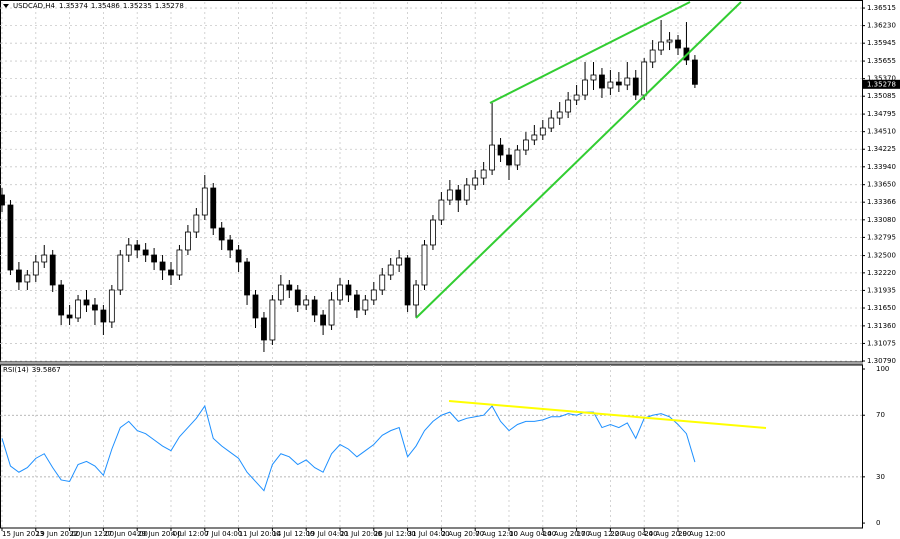 The image size is (900, 539). I want to click on x-tick-label: 26 Jul 12:00, so click(395, 534).